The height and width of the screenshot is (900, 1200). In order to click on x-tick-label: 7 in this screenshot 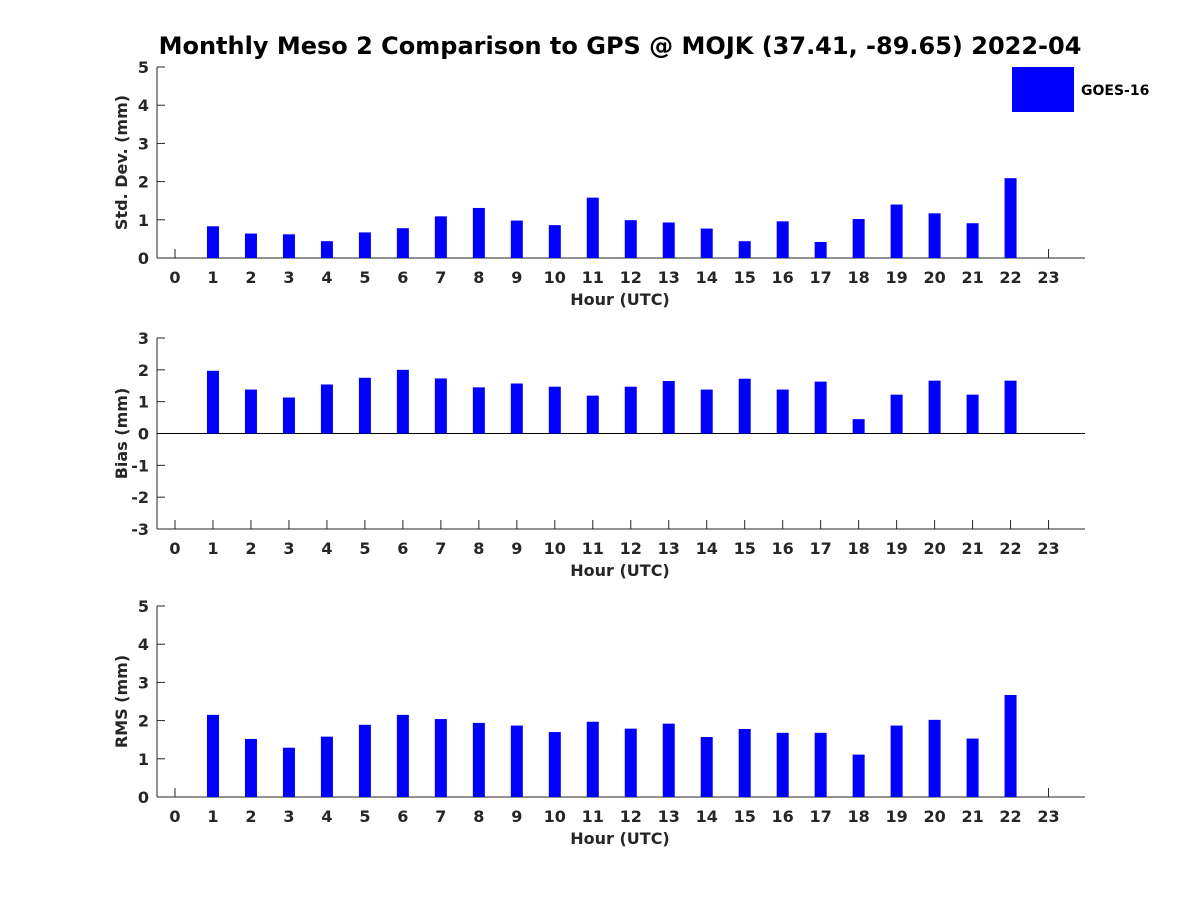, I will do `click(440, 277)`.